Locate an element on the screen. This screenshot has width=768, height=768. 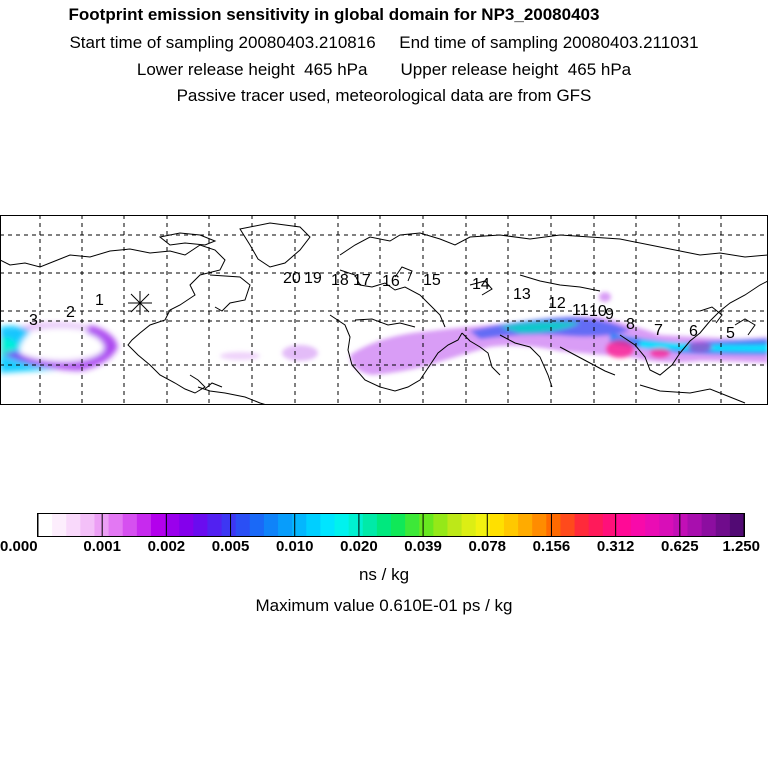
maximum-value: Maximum value 0.610E-01 ps / kg is located at coordinates (384, 605).